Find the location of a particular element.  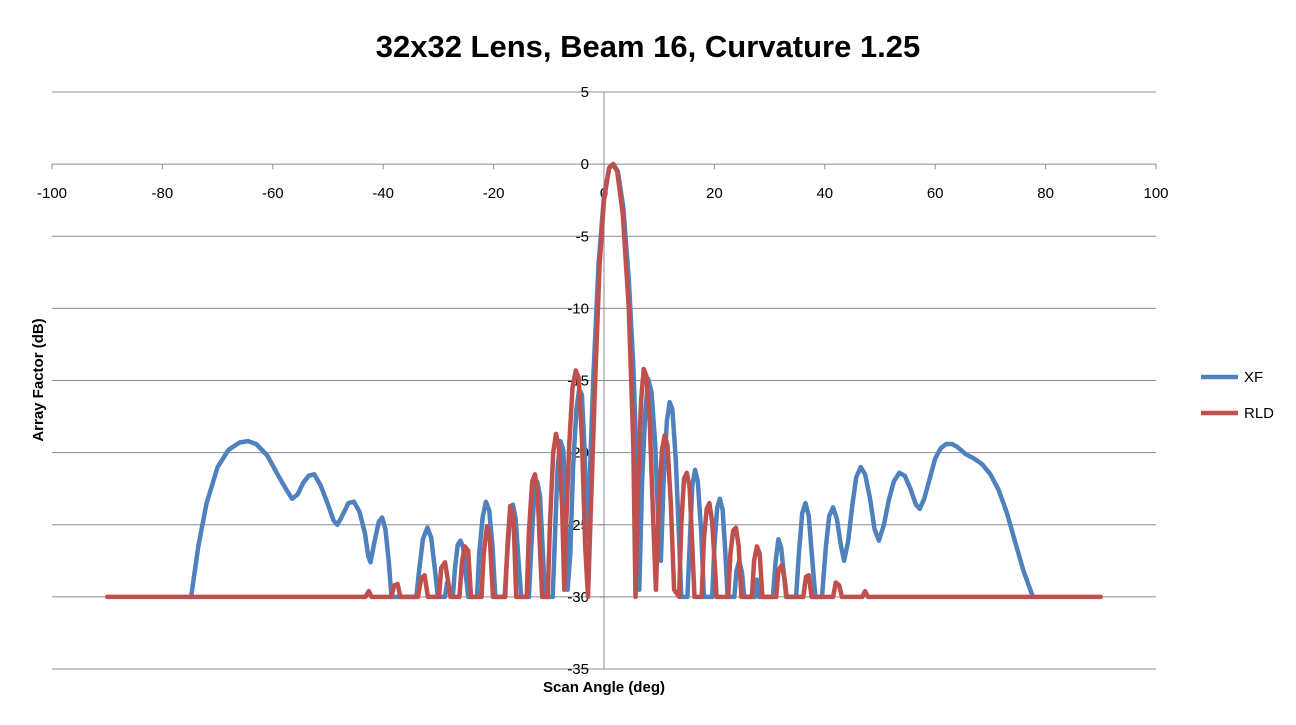

y-tick-label: 0 is located at coordinates (585, 164).